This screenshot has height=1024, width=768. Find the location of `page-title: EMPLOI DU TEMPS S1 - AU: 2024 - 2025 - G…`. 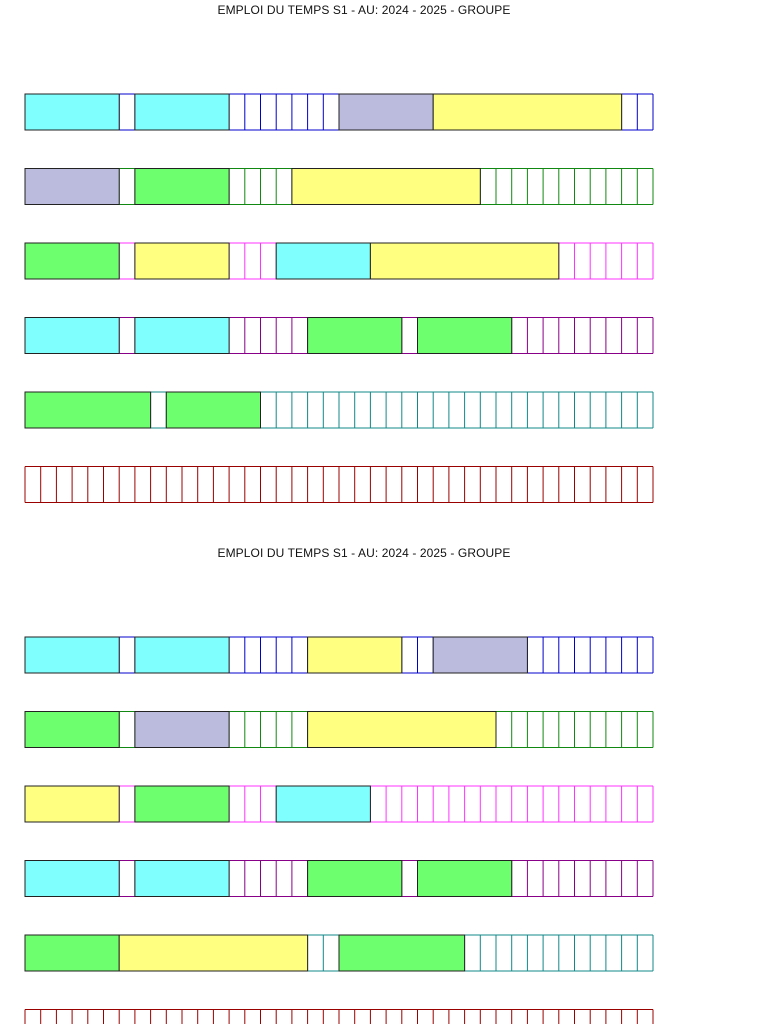

page-title: EMPLOI DU TEMPS S1 - AU: 2024 - 2025 - G… is located at coordinates (364, 10).